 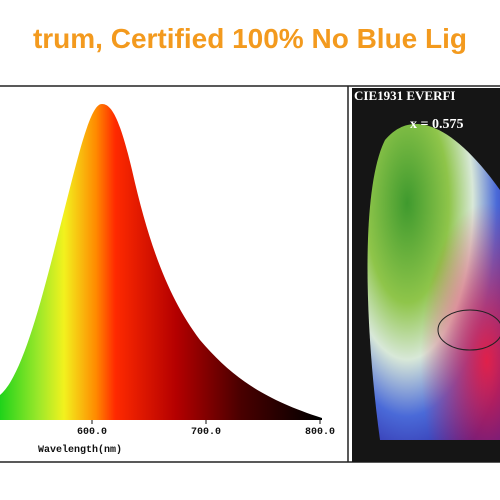 I want to click on cie-readout: x = 0.575, so click(x=436, y=124).